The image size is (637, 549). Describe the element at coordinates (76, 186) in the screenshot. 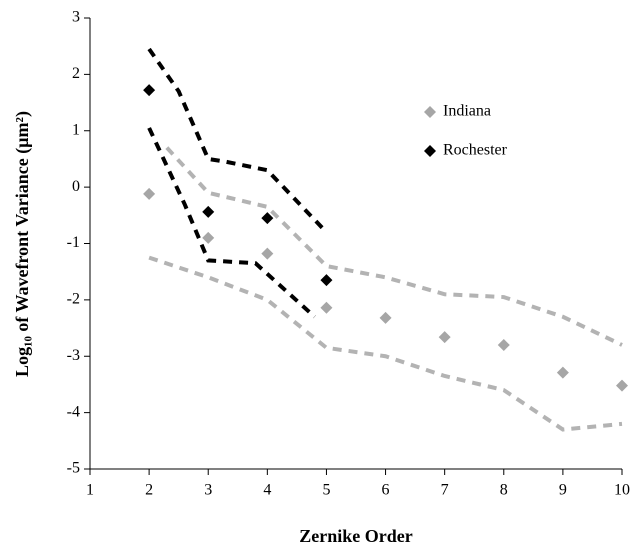

I see `y-tick-label: 0` at that location.